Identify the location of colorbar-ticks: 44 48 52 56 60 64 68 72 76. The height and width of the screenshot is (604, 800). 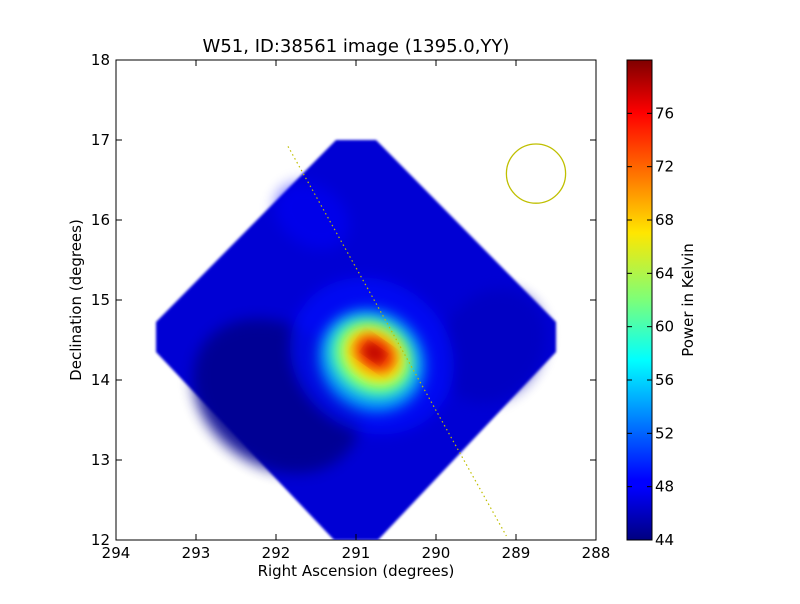
(650, 326).